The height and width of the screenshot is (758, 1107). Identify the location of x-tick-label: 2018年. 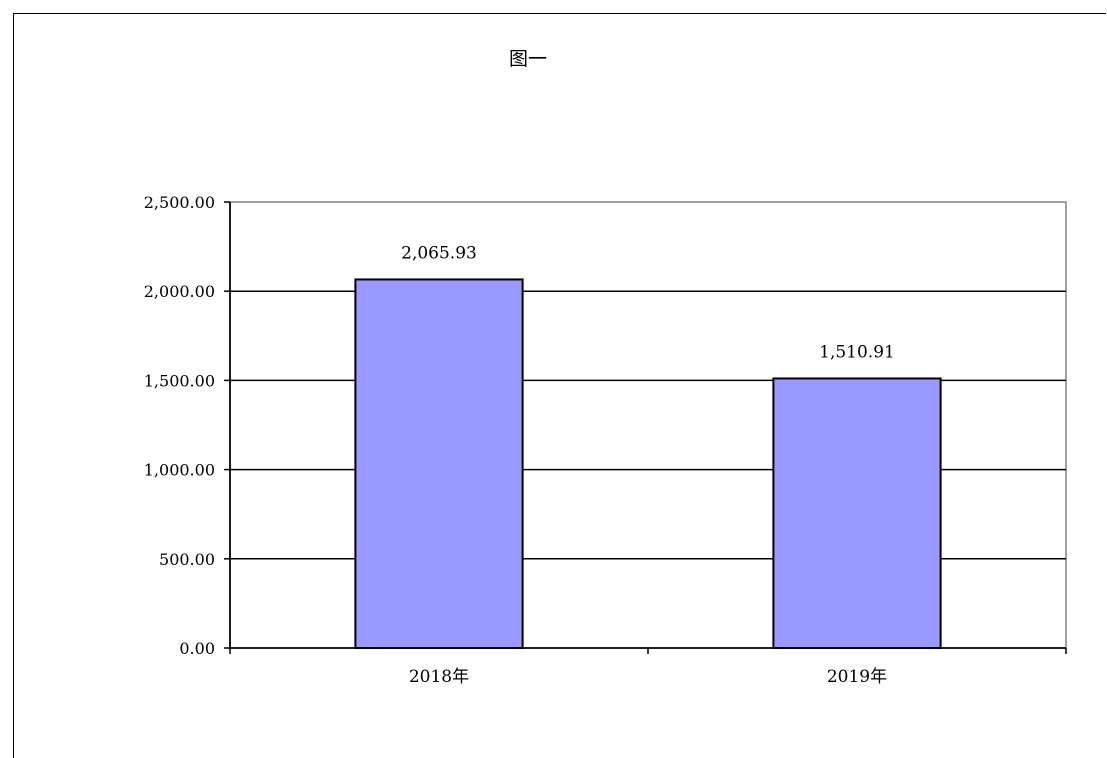
(439, 677).